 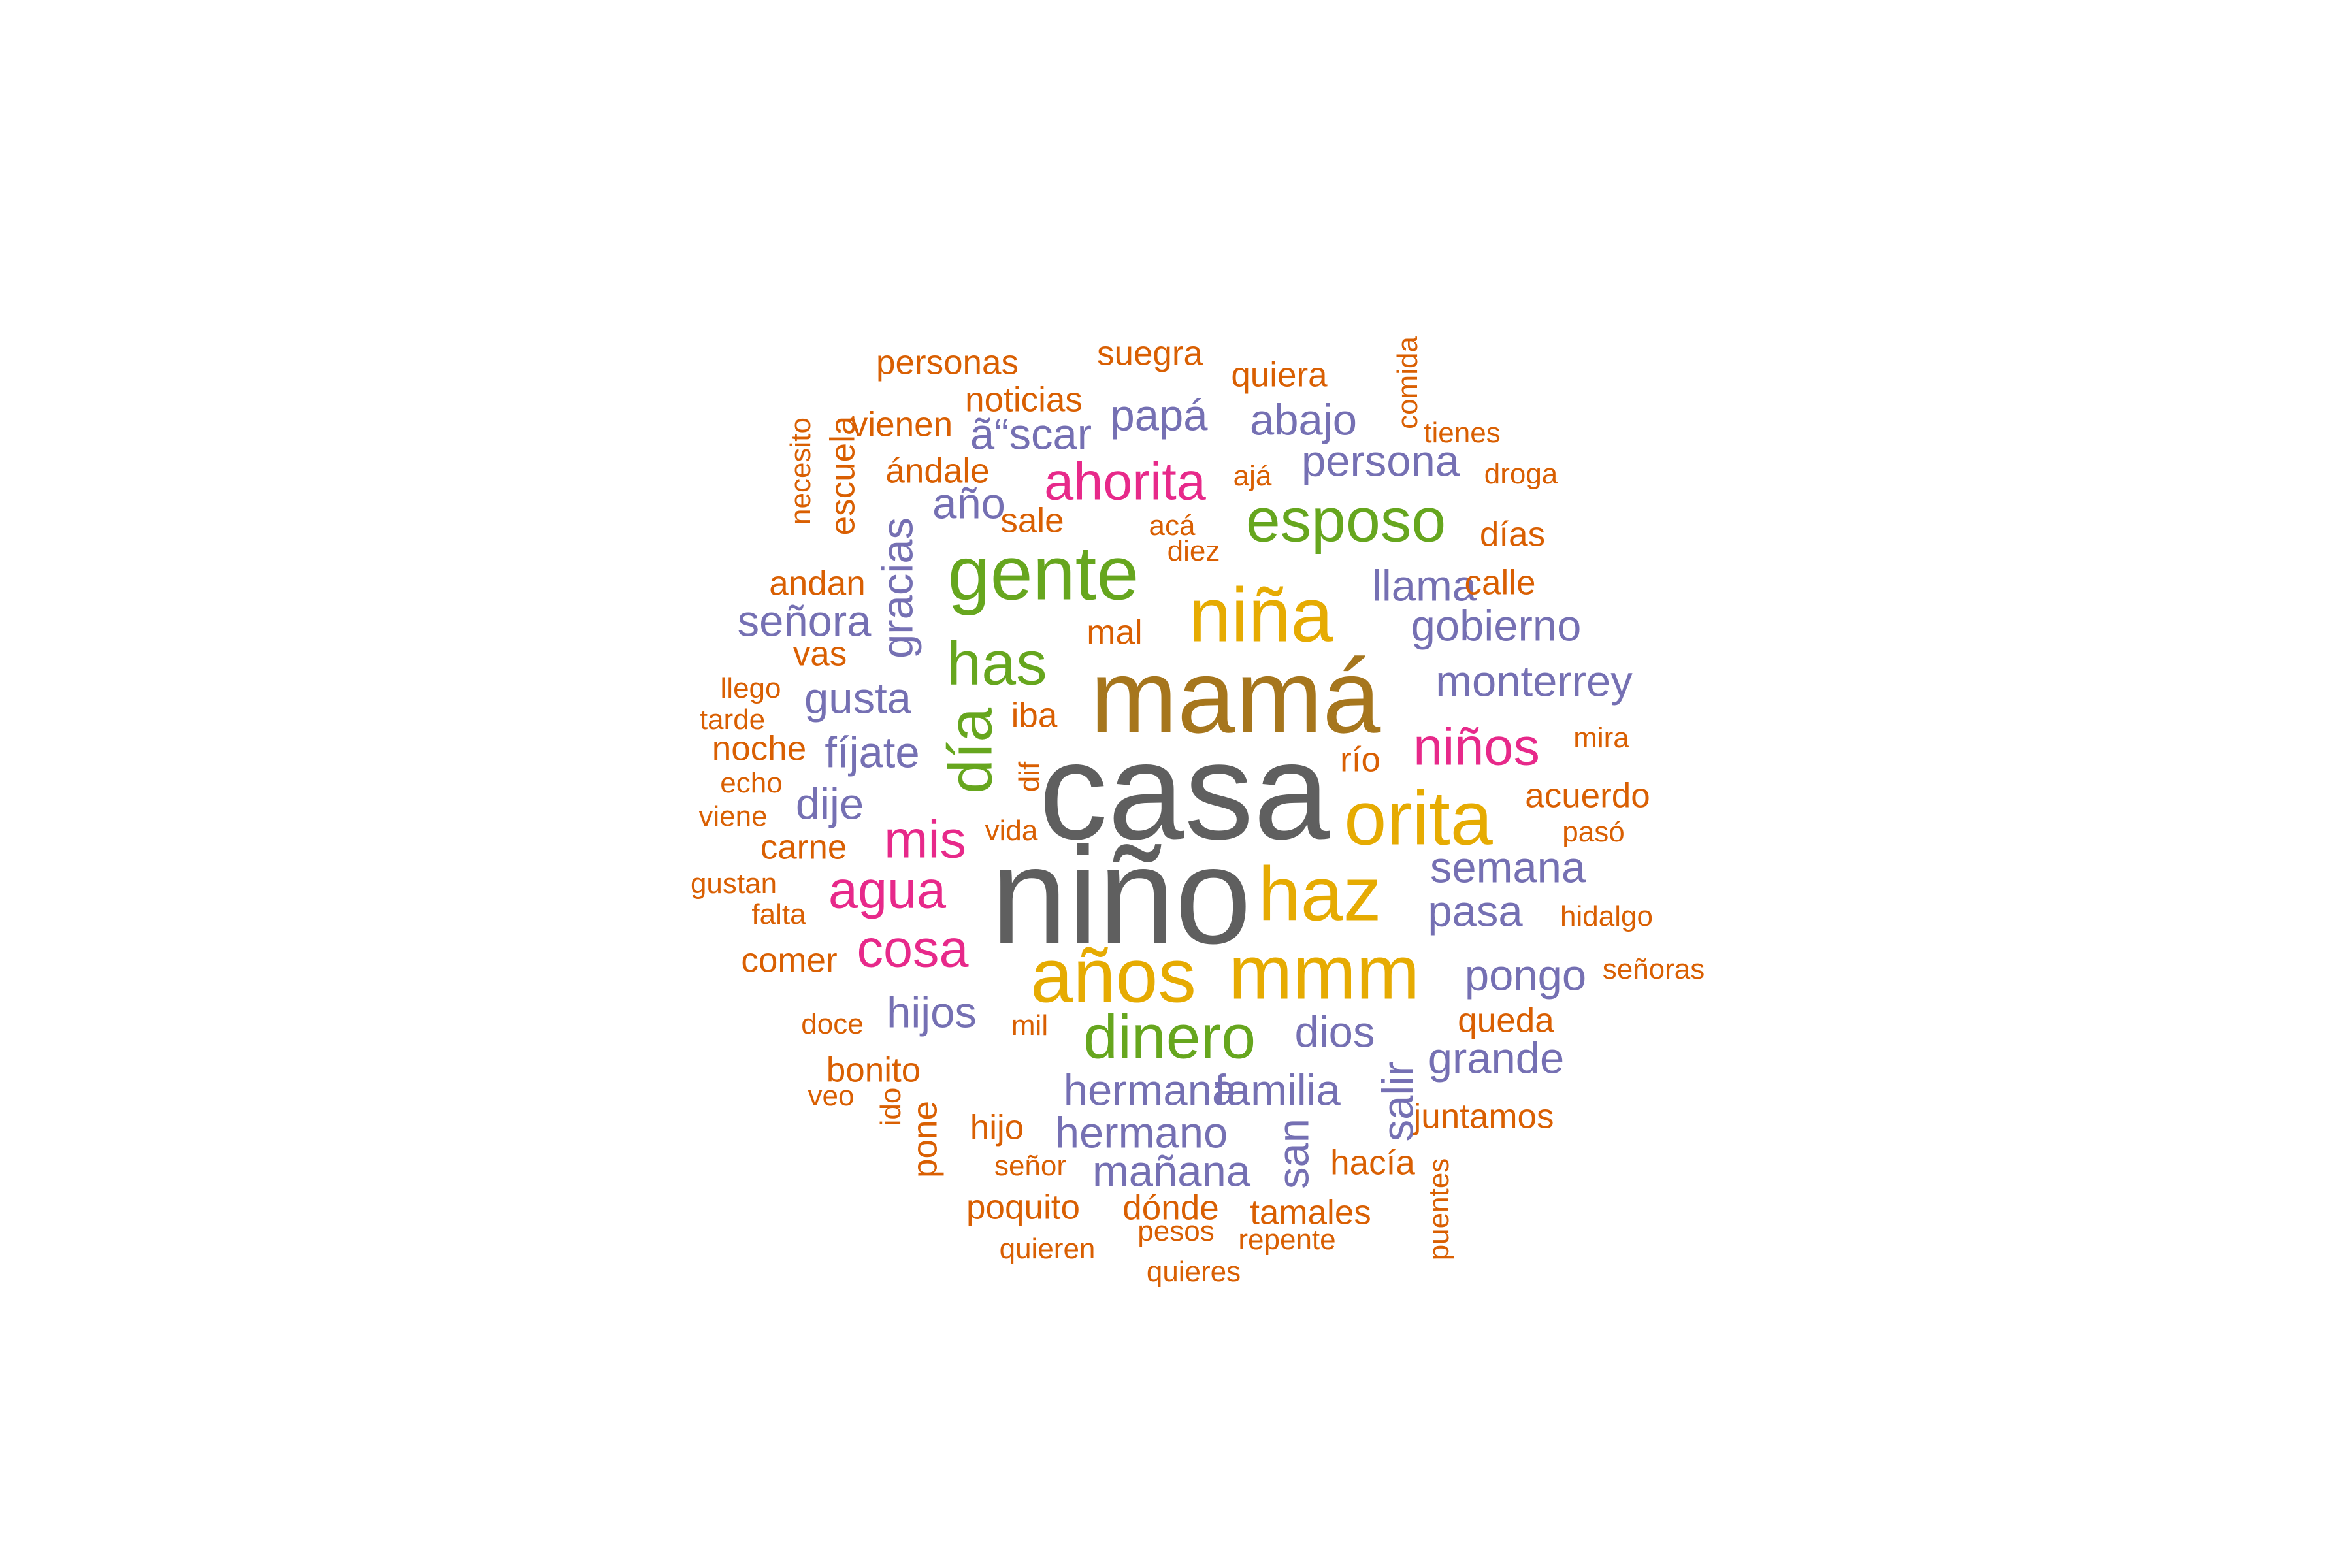 What do you see at coordinates (1439, 1209) in the screenshot?
I see `cloud-word: puentes` at bounding box center [1439, 1209].